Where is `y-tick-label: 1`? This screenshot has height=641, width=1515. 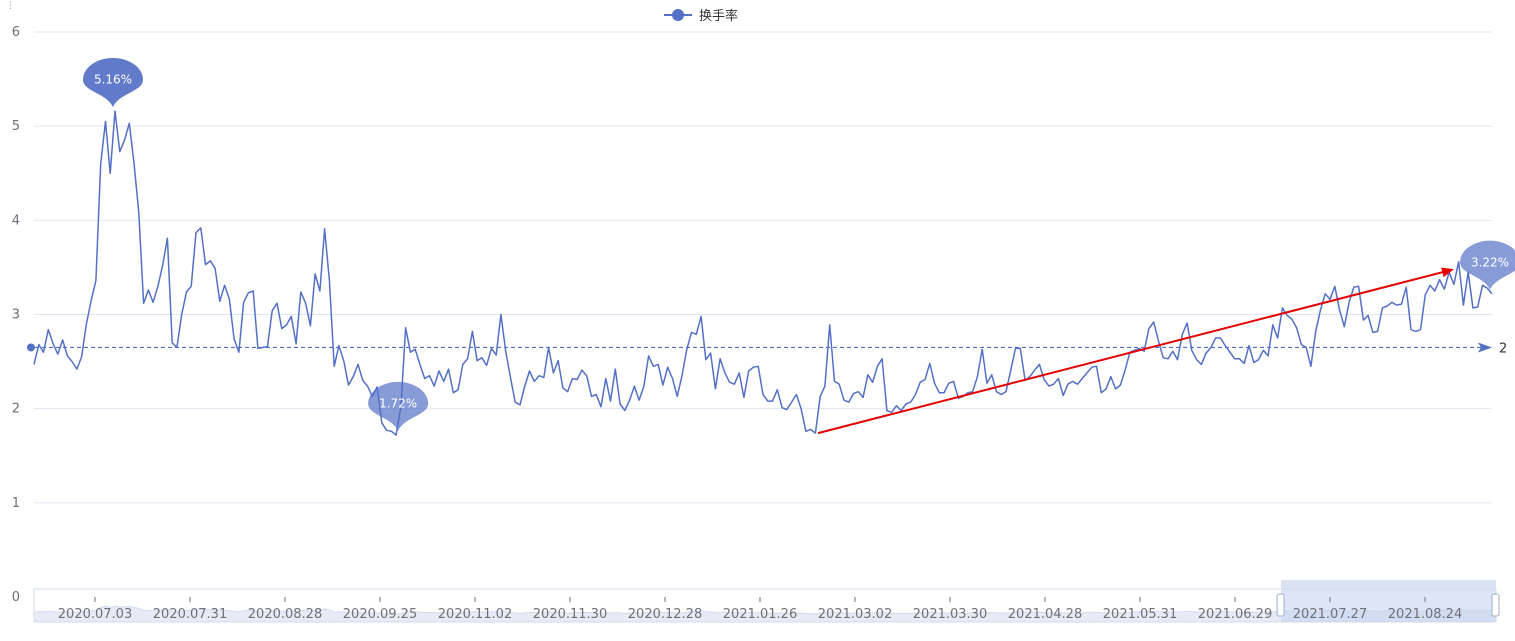 y-tick-label: 1 is located at coordinates (16, 503).